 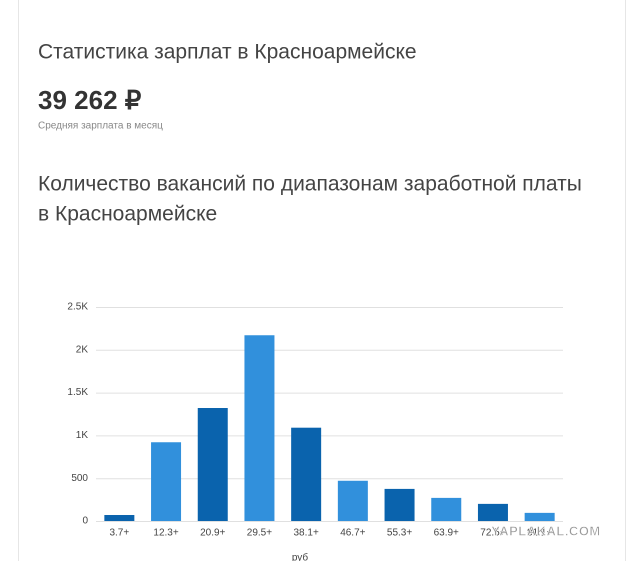 What do you see at coordinates (90, 100) in the screenshot?
I see `average-salary: 39 262 ₽` at bounding box center [90, 100].